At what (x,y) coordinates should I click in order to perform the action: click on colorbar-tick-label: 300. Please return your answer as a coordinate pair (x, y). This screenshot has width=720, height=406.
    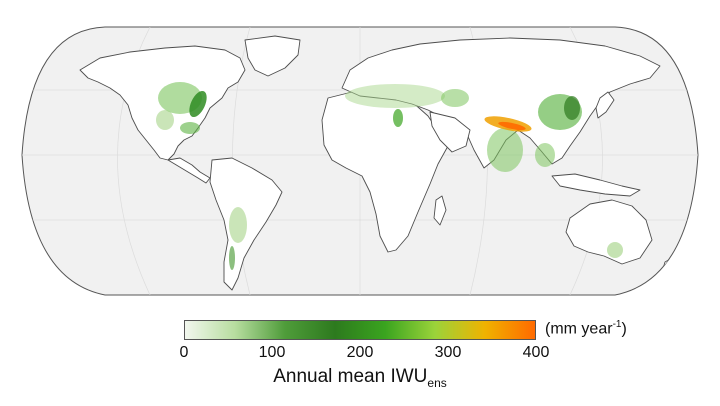
    Looking at the image, I should click on (448, 352).